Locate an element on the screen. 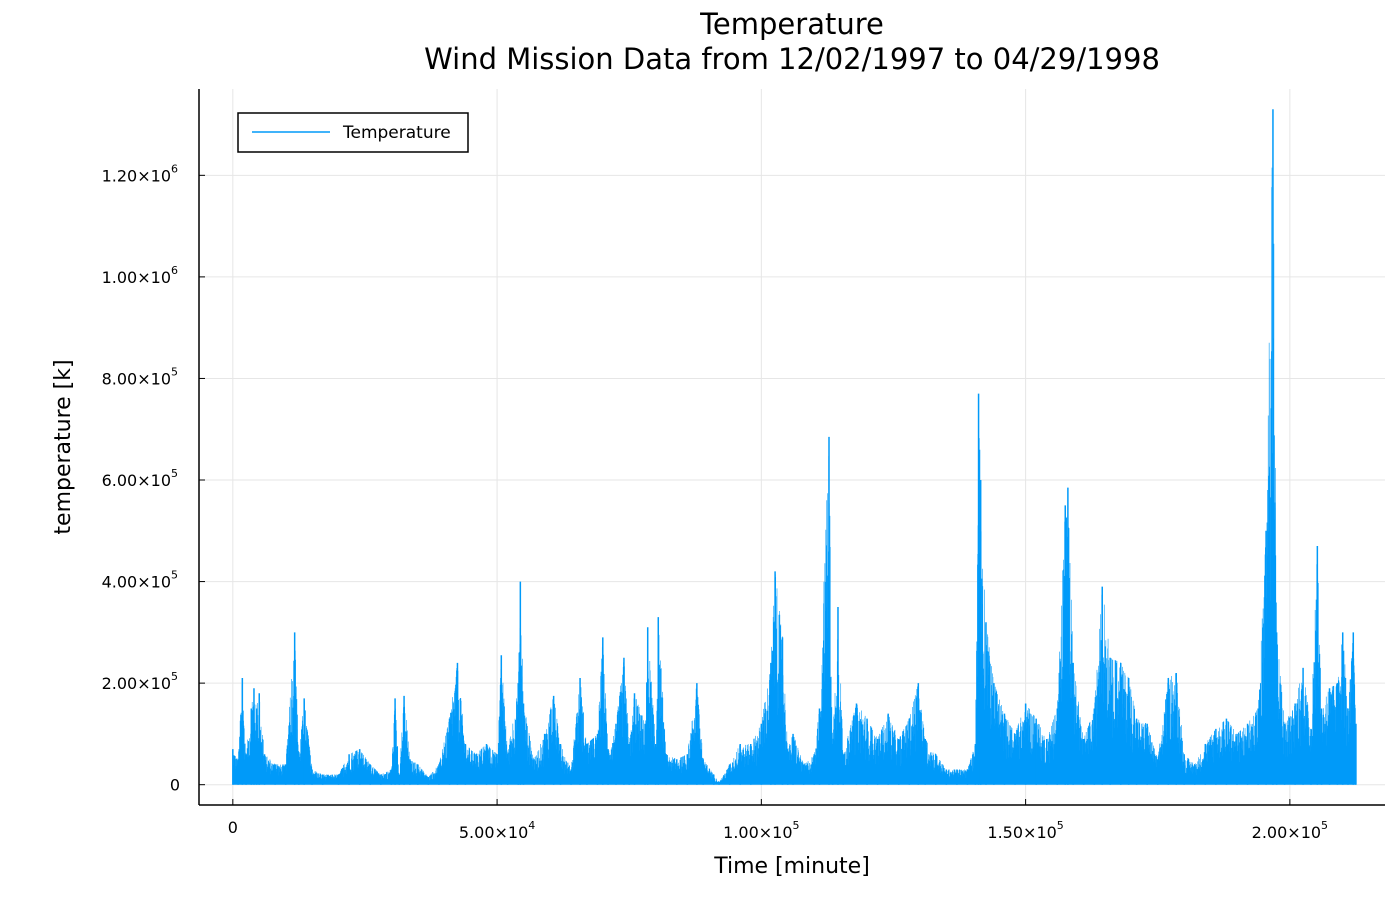 The height and width of the screenshot is (900, 1400). y-tick-label: 1.00×10⁶ is located at coordinates (140, 275).